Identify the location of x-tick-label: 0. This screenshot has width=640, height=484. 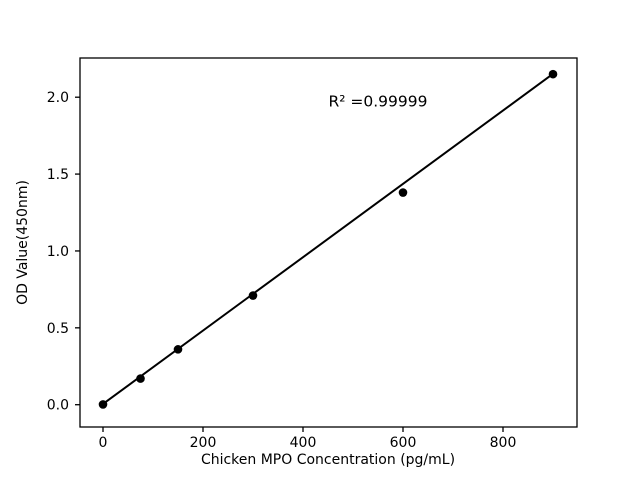
(103, 443).